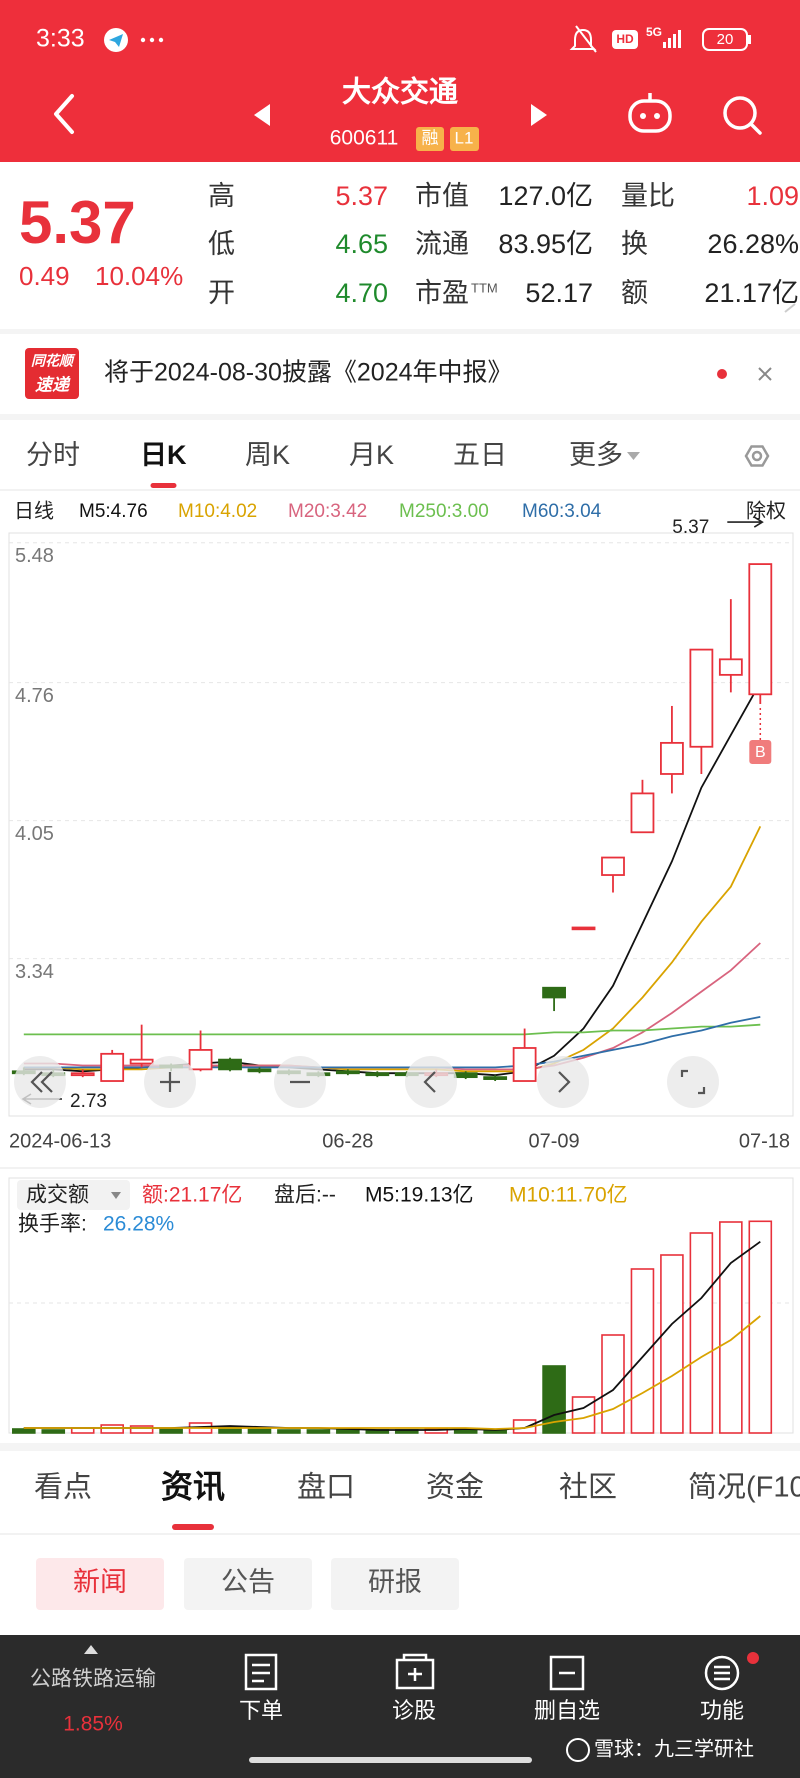 The width and height of the screenshot is (800, 1778). I want to click on notice-badge-text: 速递, so click(53, 384).